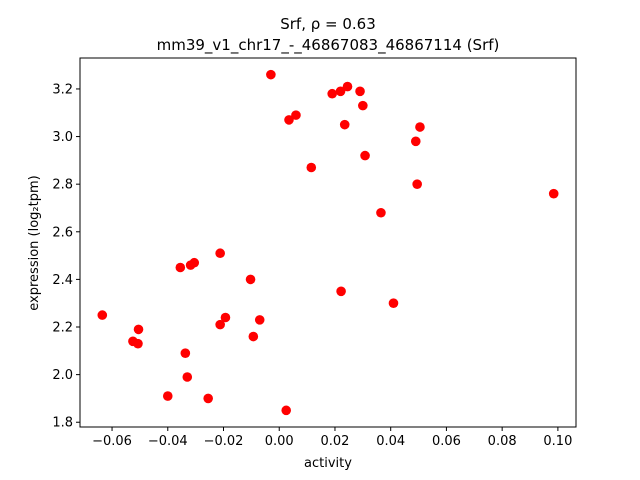 This screenshot has width=640, height=480. Describe the element at coordinates (62, 375) in the screenshot. I see `y-tick-label: 2.0` at that location.